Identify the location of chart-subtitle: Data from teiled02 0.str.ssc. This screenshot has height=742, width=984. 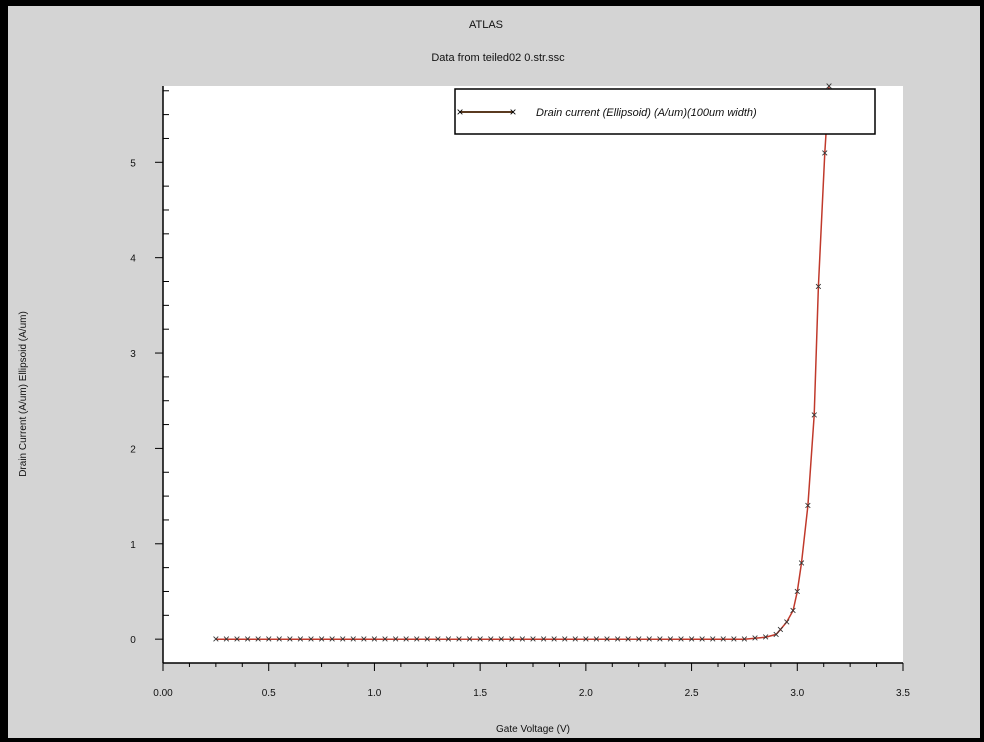
(498, 58).